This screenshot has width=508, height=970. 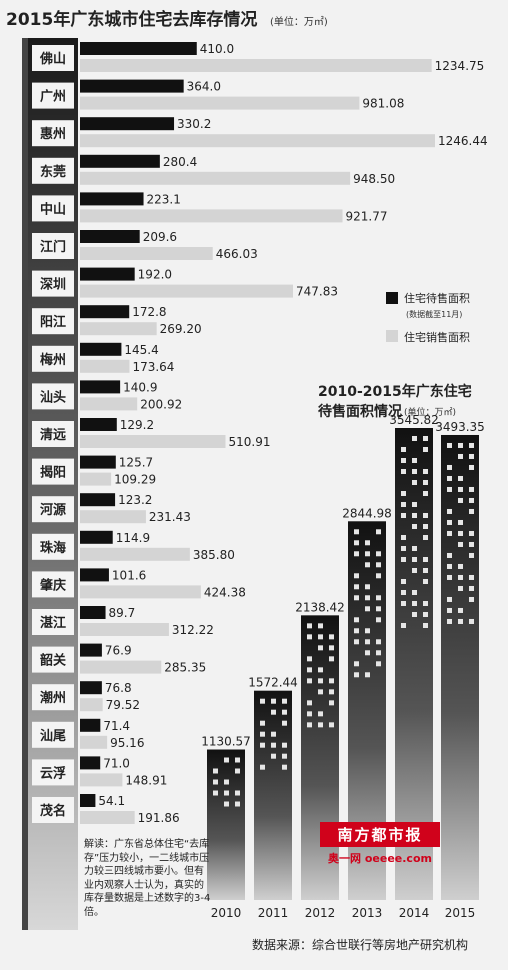 What do you see at coordinates (395, 391) in the screenshot?
I see `chart2-title-line1: 2010-2015年广东住宅` at bounding box center [395, 391].